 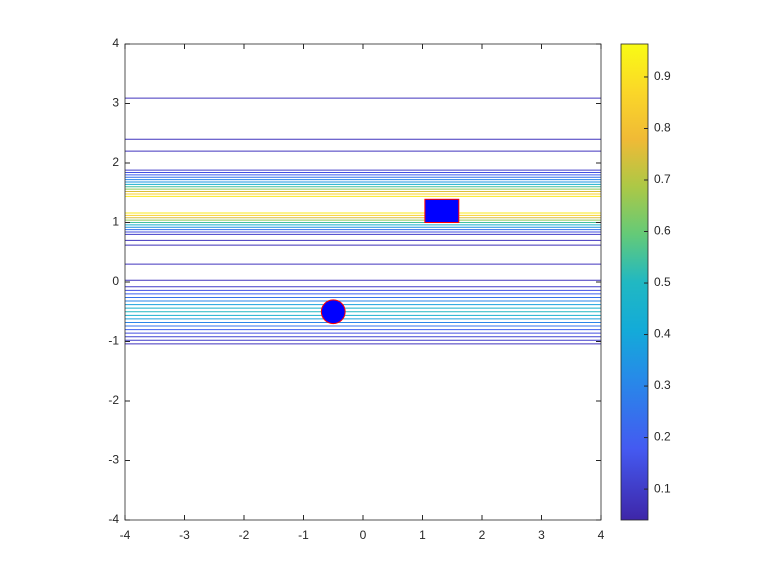 What do you see at coordinates (115, 162) in the screenshot?
I see `y-tick-label: 2` at bounding box center [115, 162].